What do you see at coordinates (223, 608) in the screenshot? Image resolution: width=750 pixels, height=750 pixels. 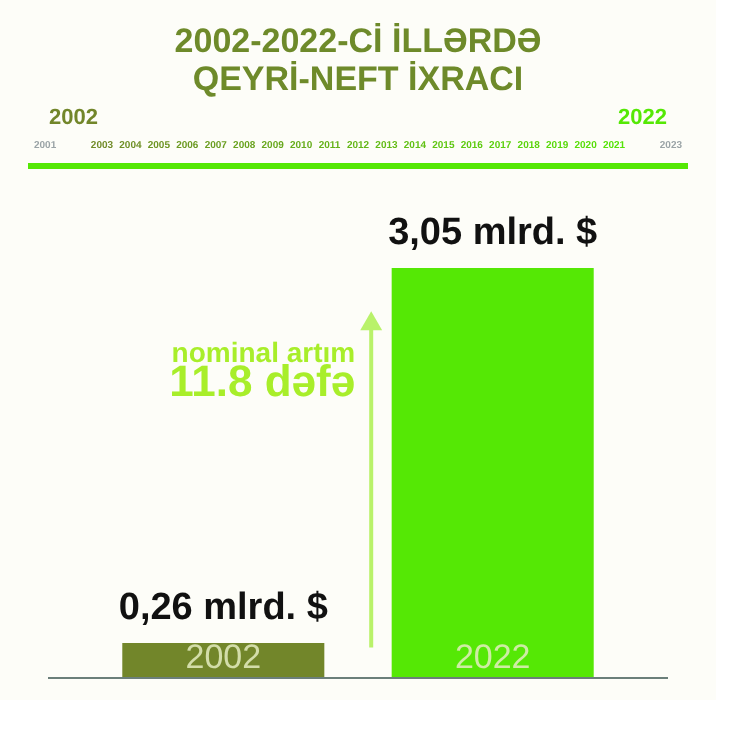 I see `data-label: 0,26 mlrd. $` at bounding box center [223, 608].